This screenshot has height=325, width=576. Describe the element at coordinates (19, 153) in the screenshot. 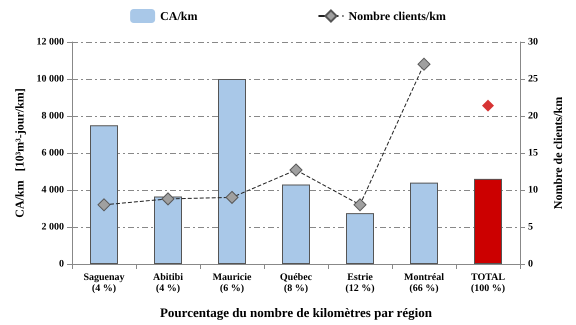

I see `y-axis-title: CA/km [10³m³-jour/km]` at that location.